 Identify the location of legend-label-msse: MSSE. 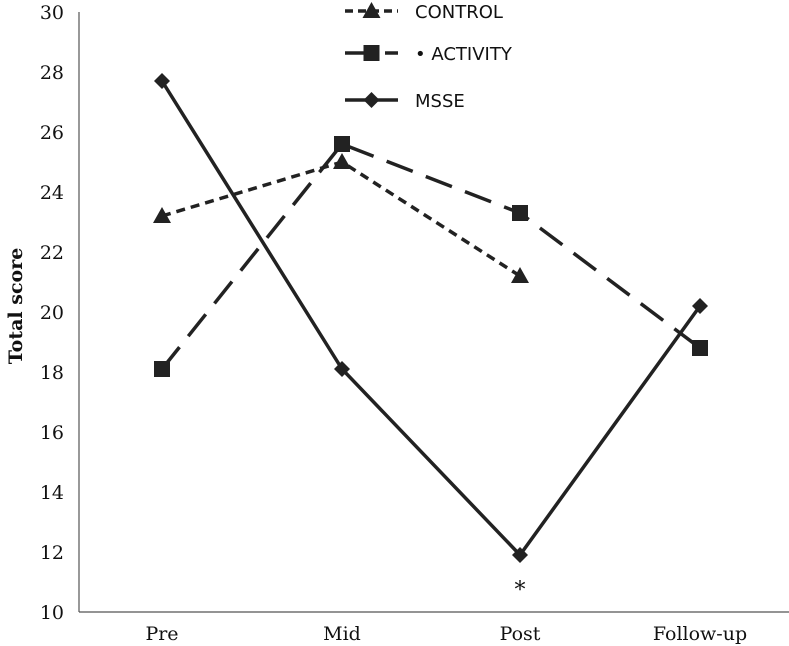
(440, 101).